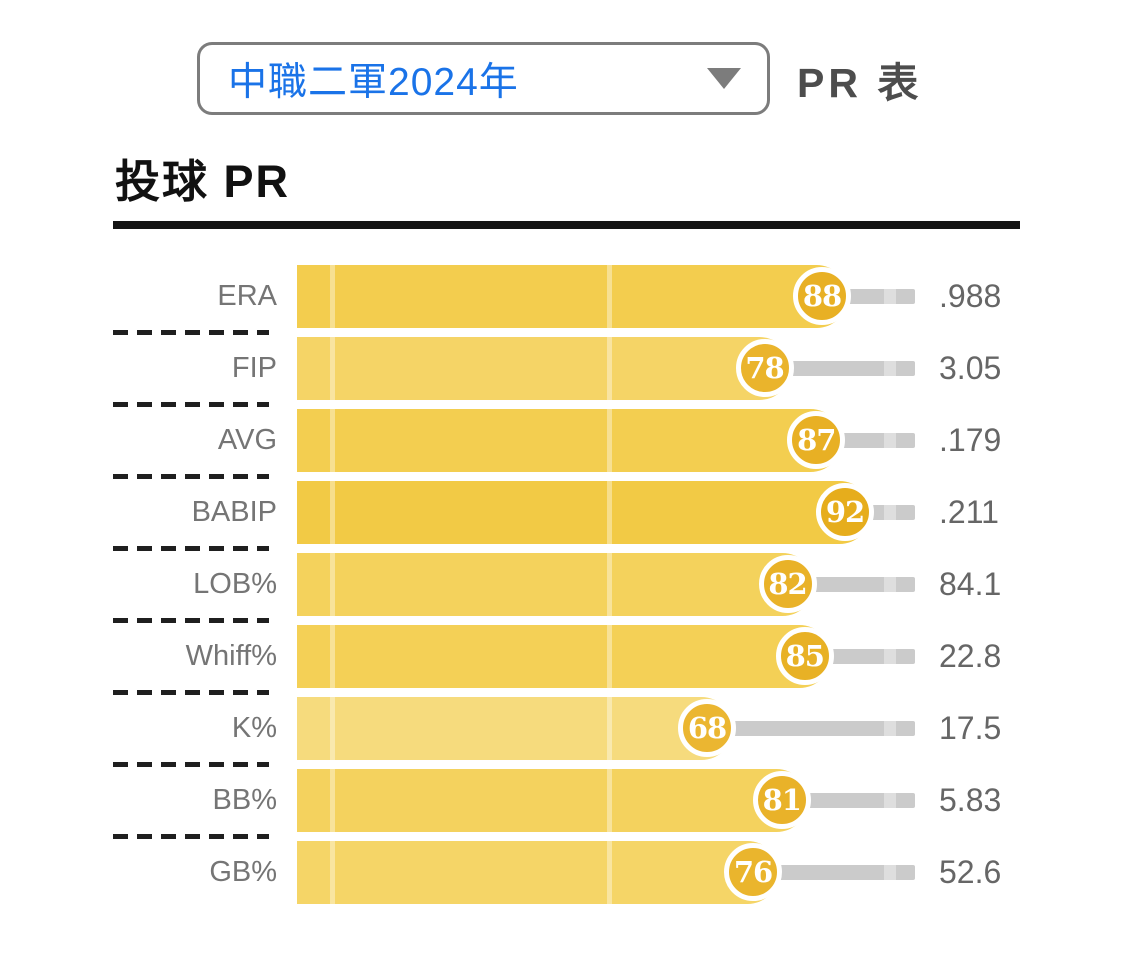  Describe the element at coordinates (970, 728) in the screenshot. I see `stat-value: 17.5` at that location.